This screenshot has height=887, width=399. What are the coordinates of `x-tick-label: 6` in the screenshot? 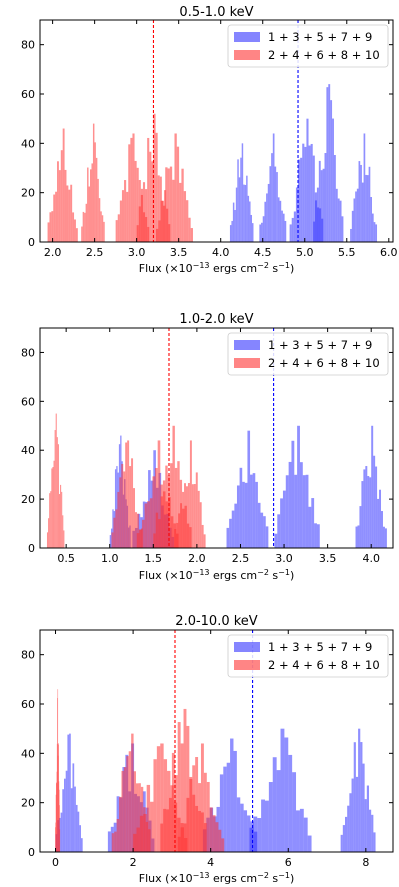 It's located at (288, 862).